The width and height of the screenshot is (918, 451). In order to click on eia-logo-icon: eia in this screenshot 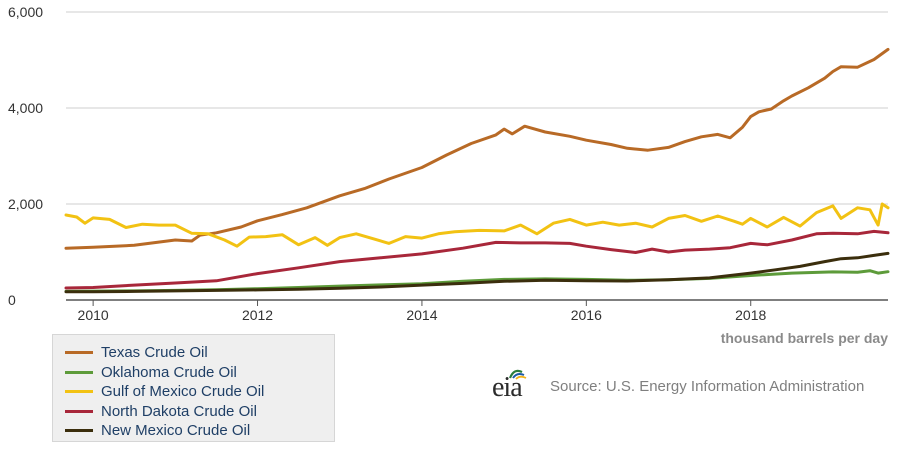, I will do `click(515, 386)`.